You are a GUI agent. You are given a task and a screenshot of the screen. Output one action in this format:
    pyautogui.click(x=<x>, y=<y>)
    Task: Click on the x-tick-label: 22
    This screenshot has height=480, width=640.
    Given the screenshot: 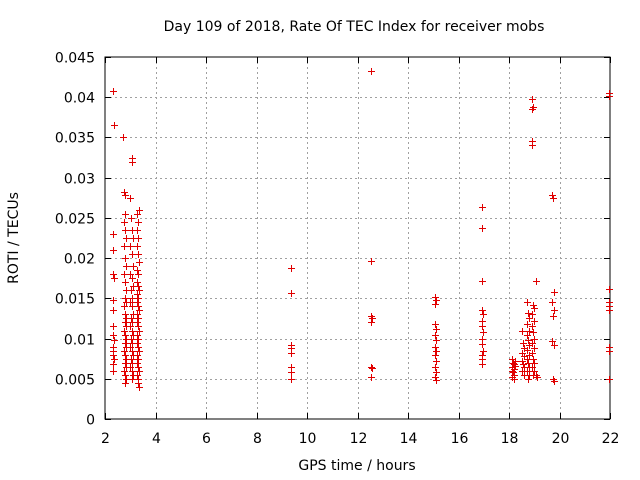 What is the action you would take?
    pyautogui.click(x=611, y=439)
    